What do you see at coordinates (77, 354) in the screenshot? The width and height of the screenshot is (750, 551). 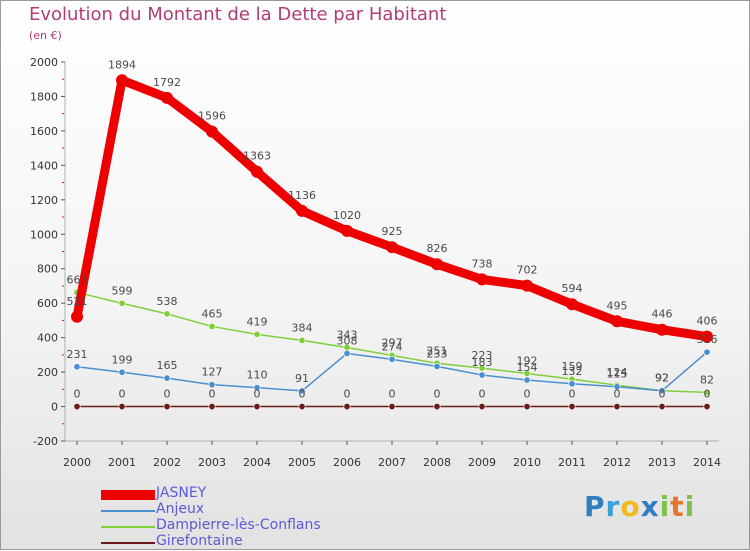 I see `data-label-anjeux: 231` at bounding box center [77, 354].